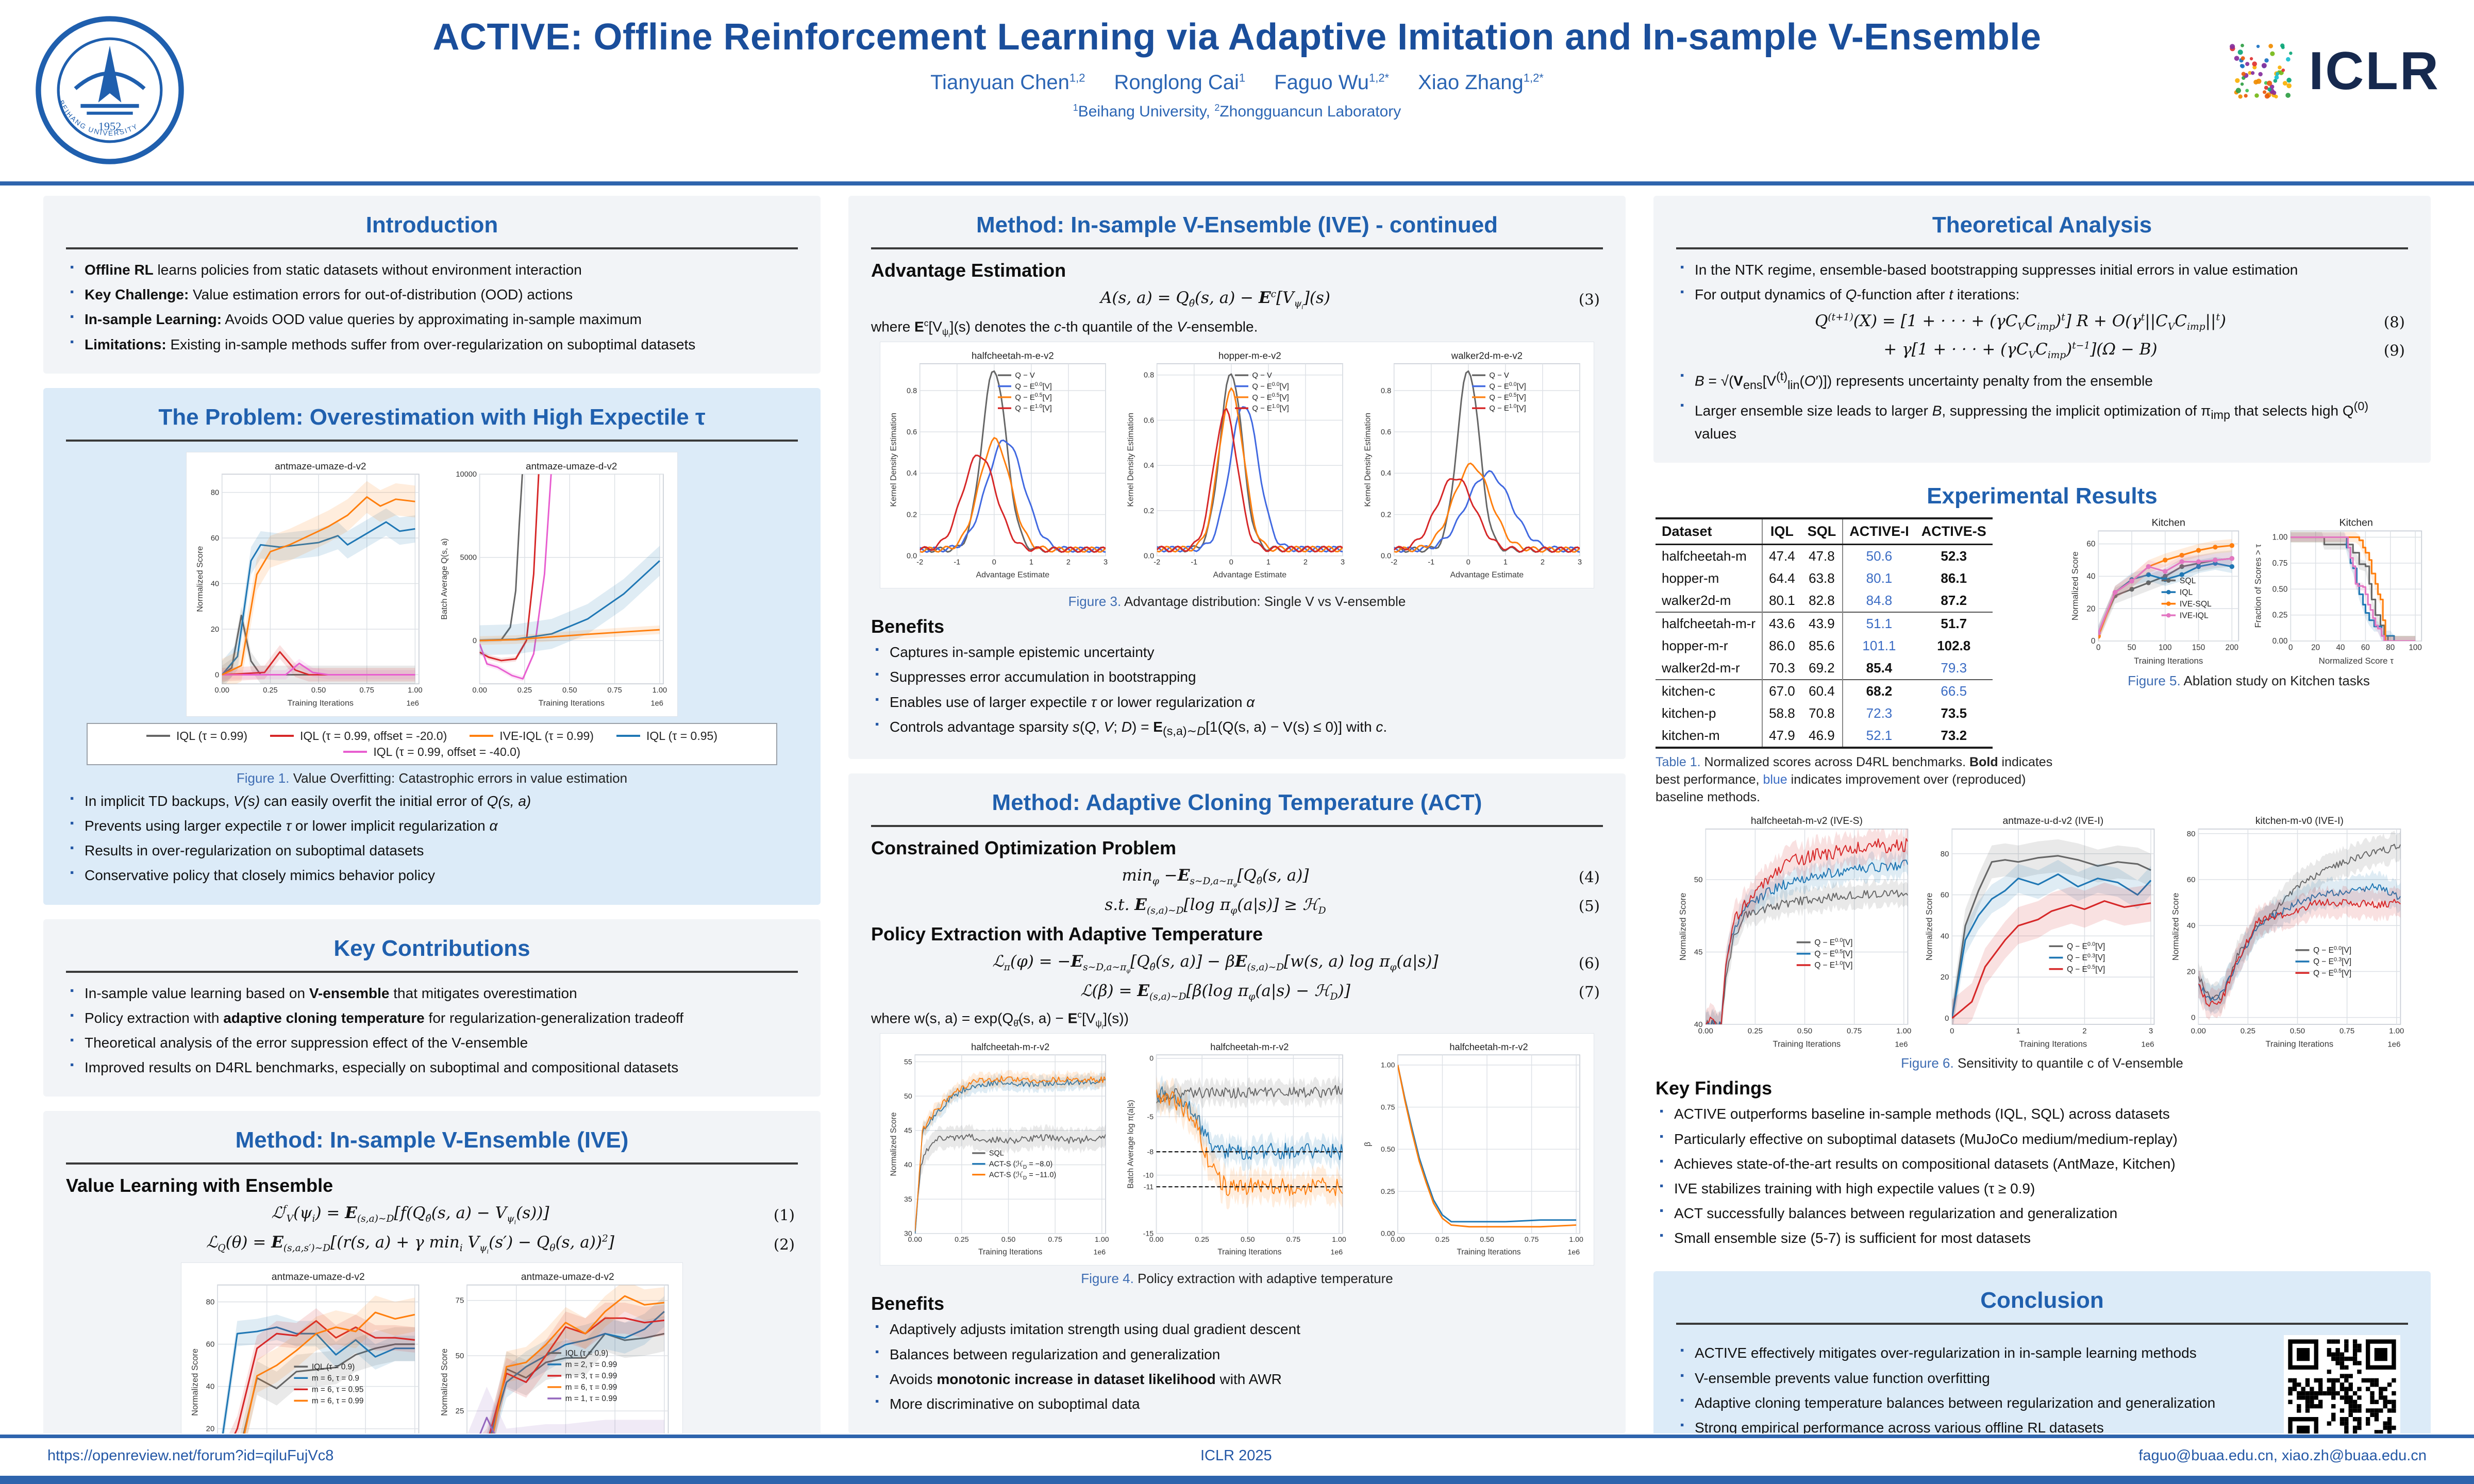 Image resolution: width=2474 pixels, height=1484 pixels. Describe the element at coordinates (373, 736) in the screenshot. I see `legend-label: IQL (τ = 0.99, offset = -20.0)` at that location.